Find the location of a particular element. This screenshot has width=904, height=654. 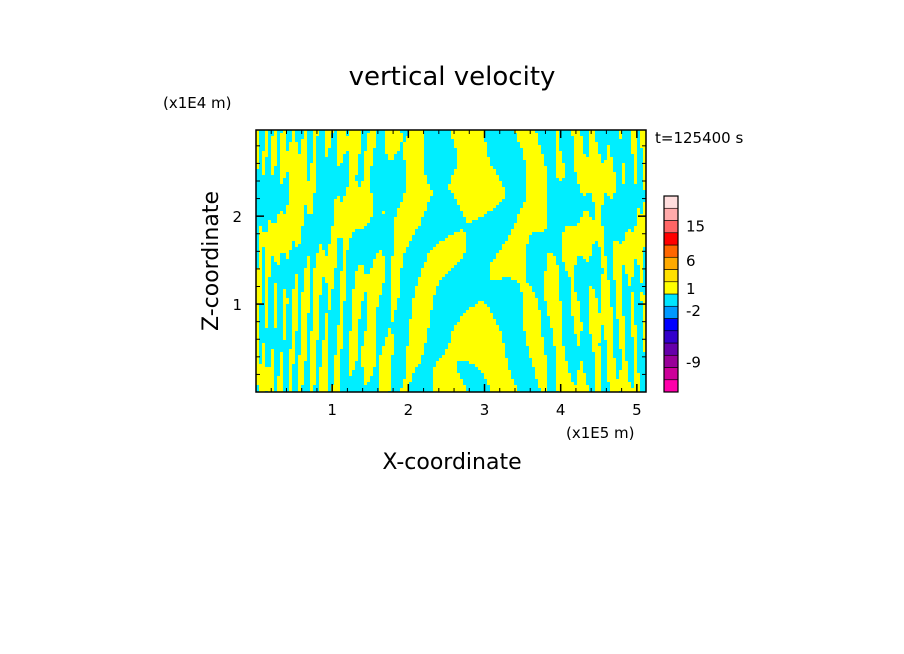

x-tick-label: 4 is located at coordinates (561, 410).